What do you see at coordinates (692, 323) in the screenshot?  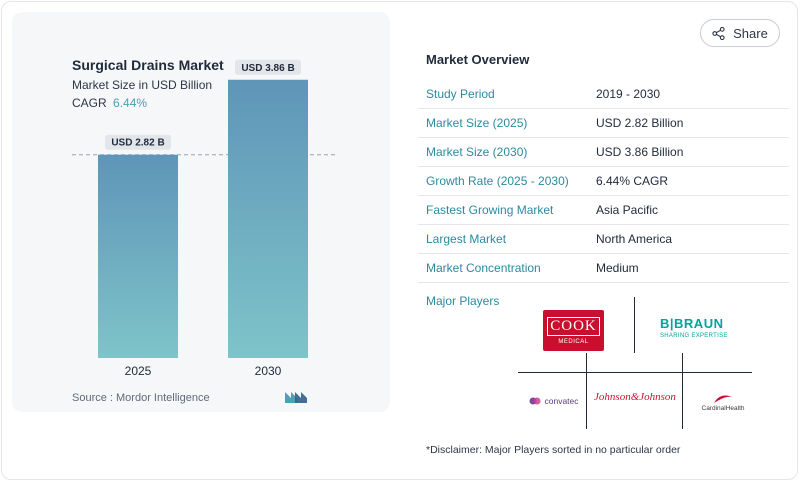 I see `bbraun-logo-text: B|BRAUN` at bounding box center [692, 323].